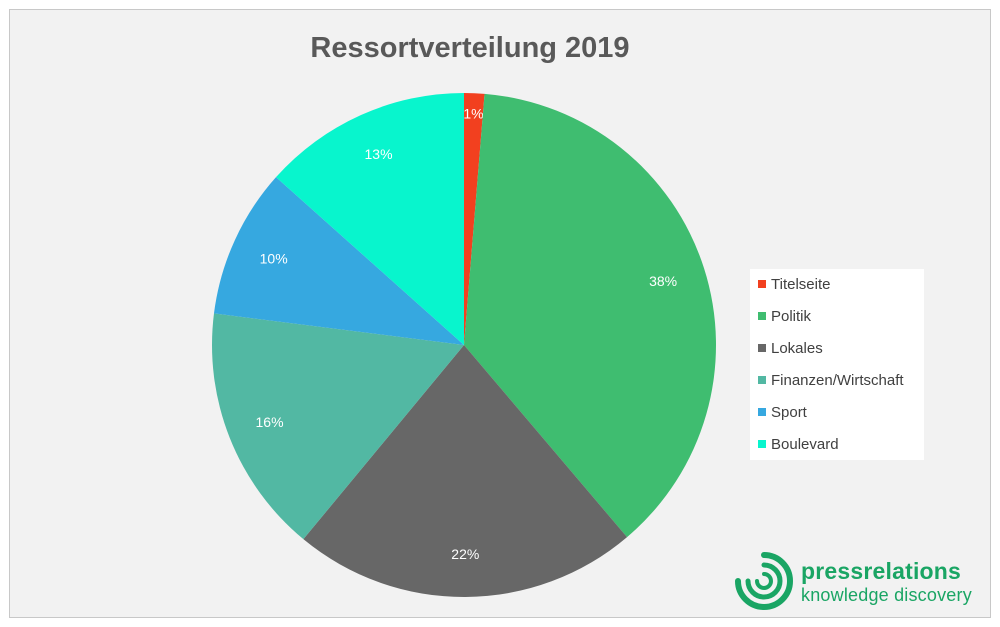 This screenshot has height=627, width=1000. Describe the element at coordinates (473, 113) in the screenshot. I see `data-label-titelseite: 1%` at that location.